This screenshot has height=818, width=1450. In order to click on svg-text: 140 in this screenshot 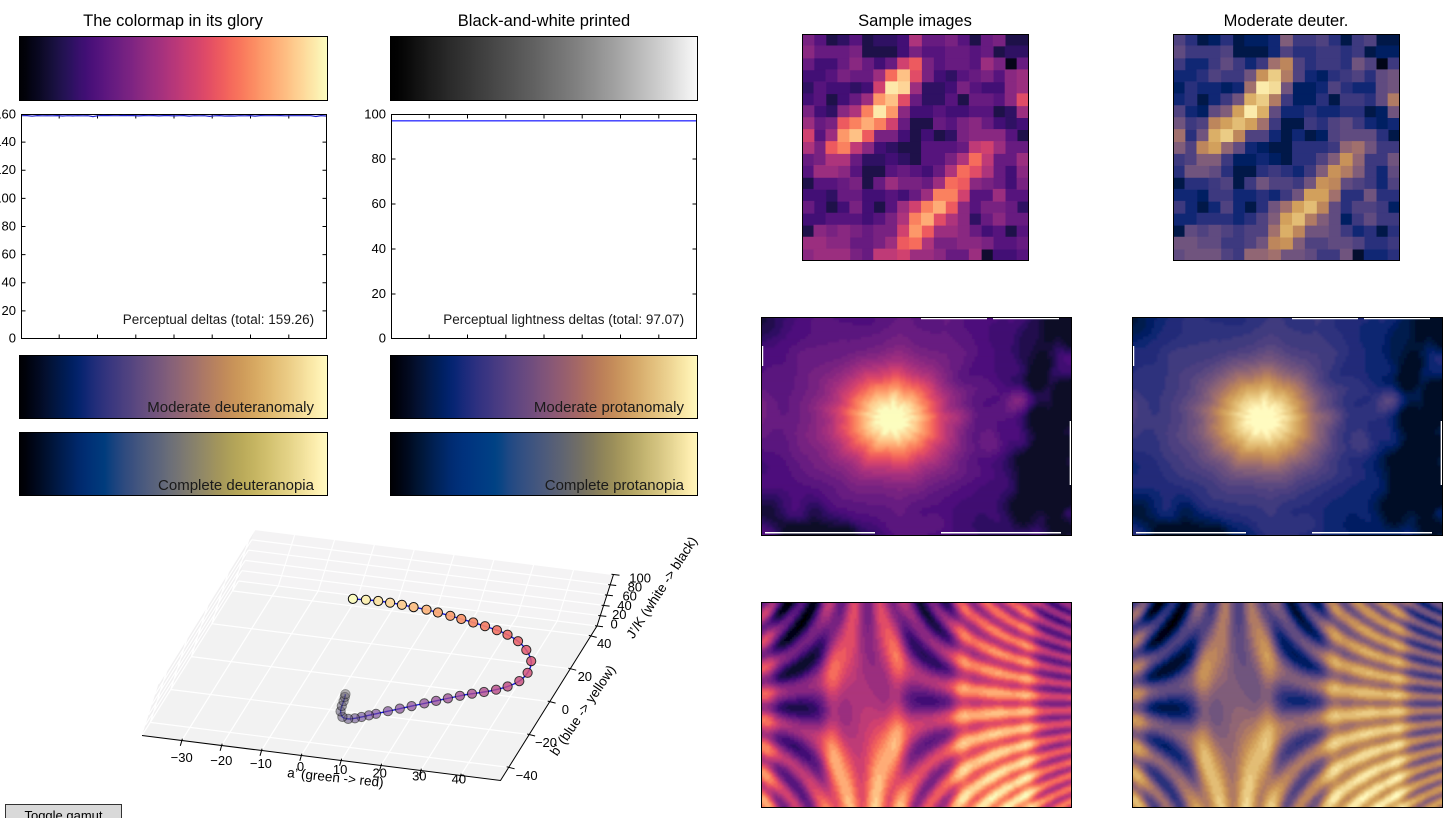, I will do `click(8, 141)`.